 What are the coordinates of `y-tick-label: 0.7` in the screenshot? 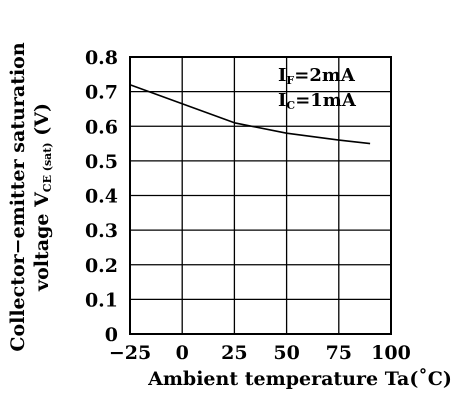 It's located at (101, 93).